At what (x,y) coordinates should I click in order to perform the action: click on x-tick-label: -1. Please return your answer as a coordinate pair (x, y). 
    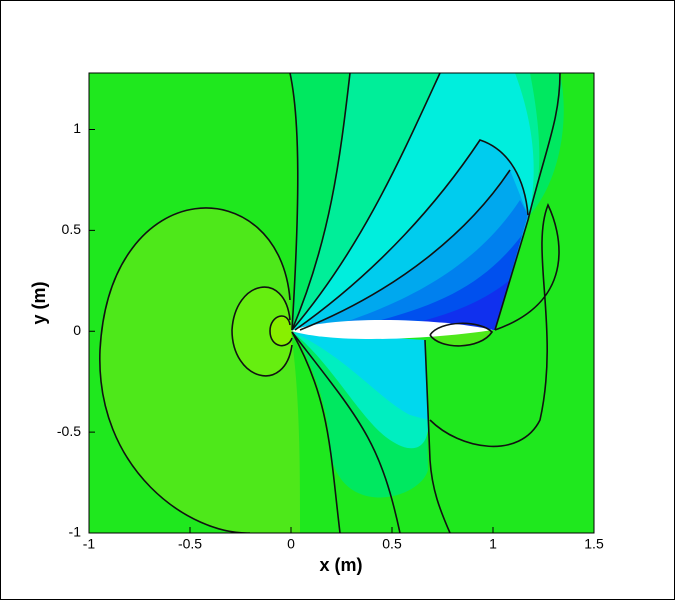
    Looking at the image, I should click on (89, 544).